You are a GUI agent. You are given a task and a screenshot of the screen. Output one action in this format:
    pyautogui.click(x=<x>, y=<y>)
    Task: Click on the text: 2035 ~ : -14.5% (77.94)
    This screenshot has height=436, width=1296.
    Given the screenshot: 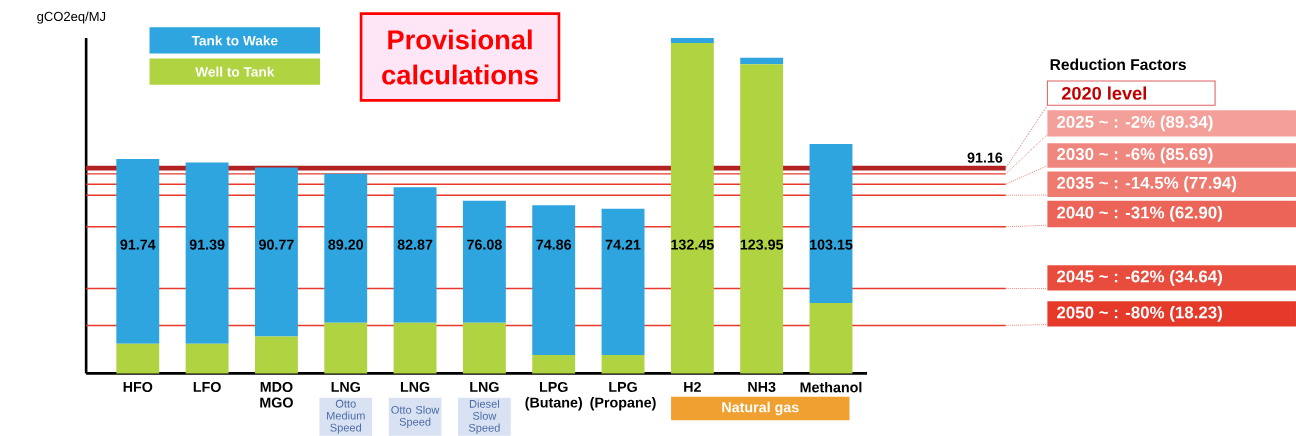 What is the action you would take?
    pyautogui.click(x=1147, y=184)
    